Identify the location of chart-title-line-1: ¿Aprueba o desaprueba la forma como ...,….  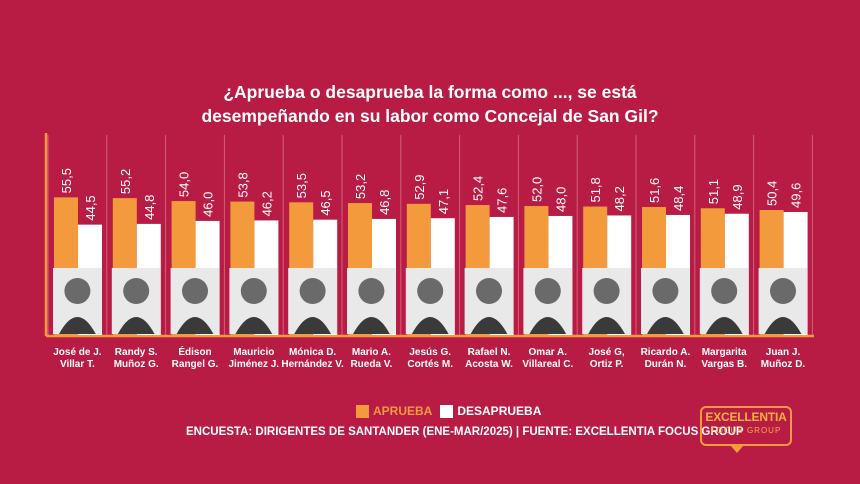
(430, 92).